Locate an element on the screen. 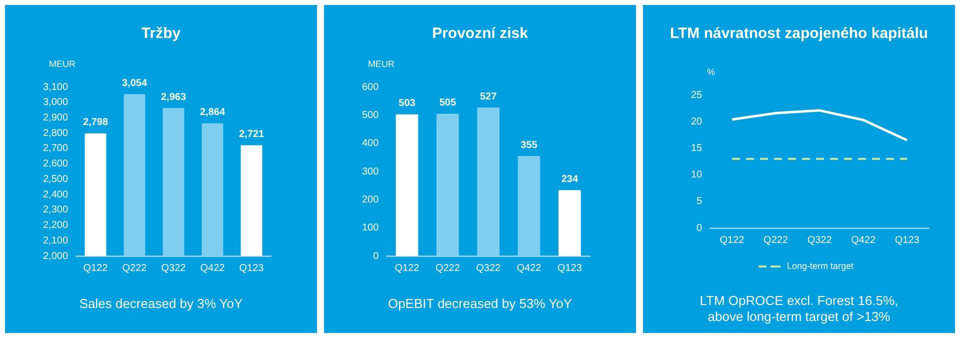 The width and height of the screenshot is (960, 340). data-label: 2,798 is located at coordinates (95, 122).